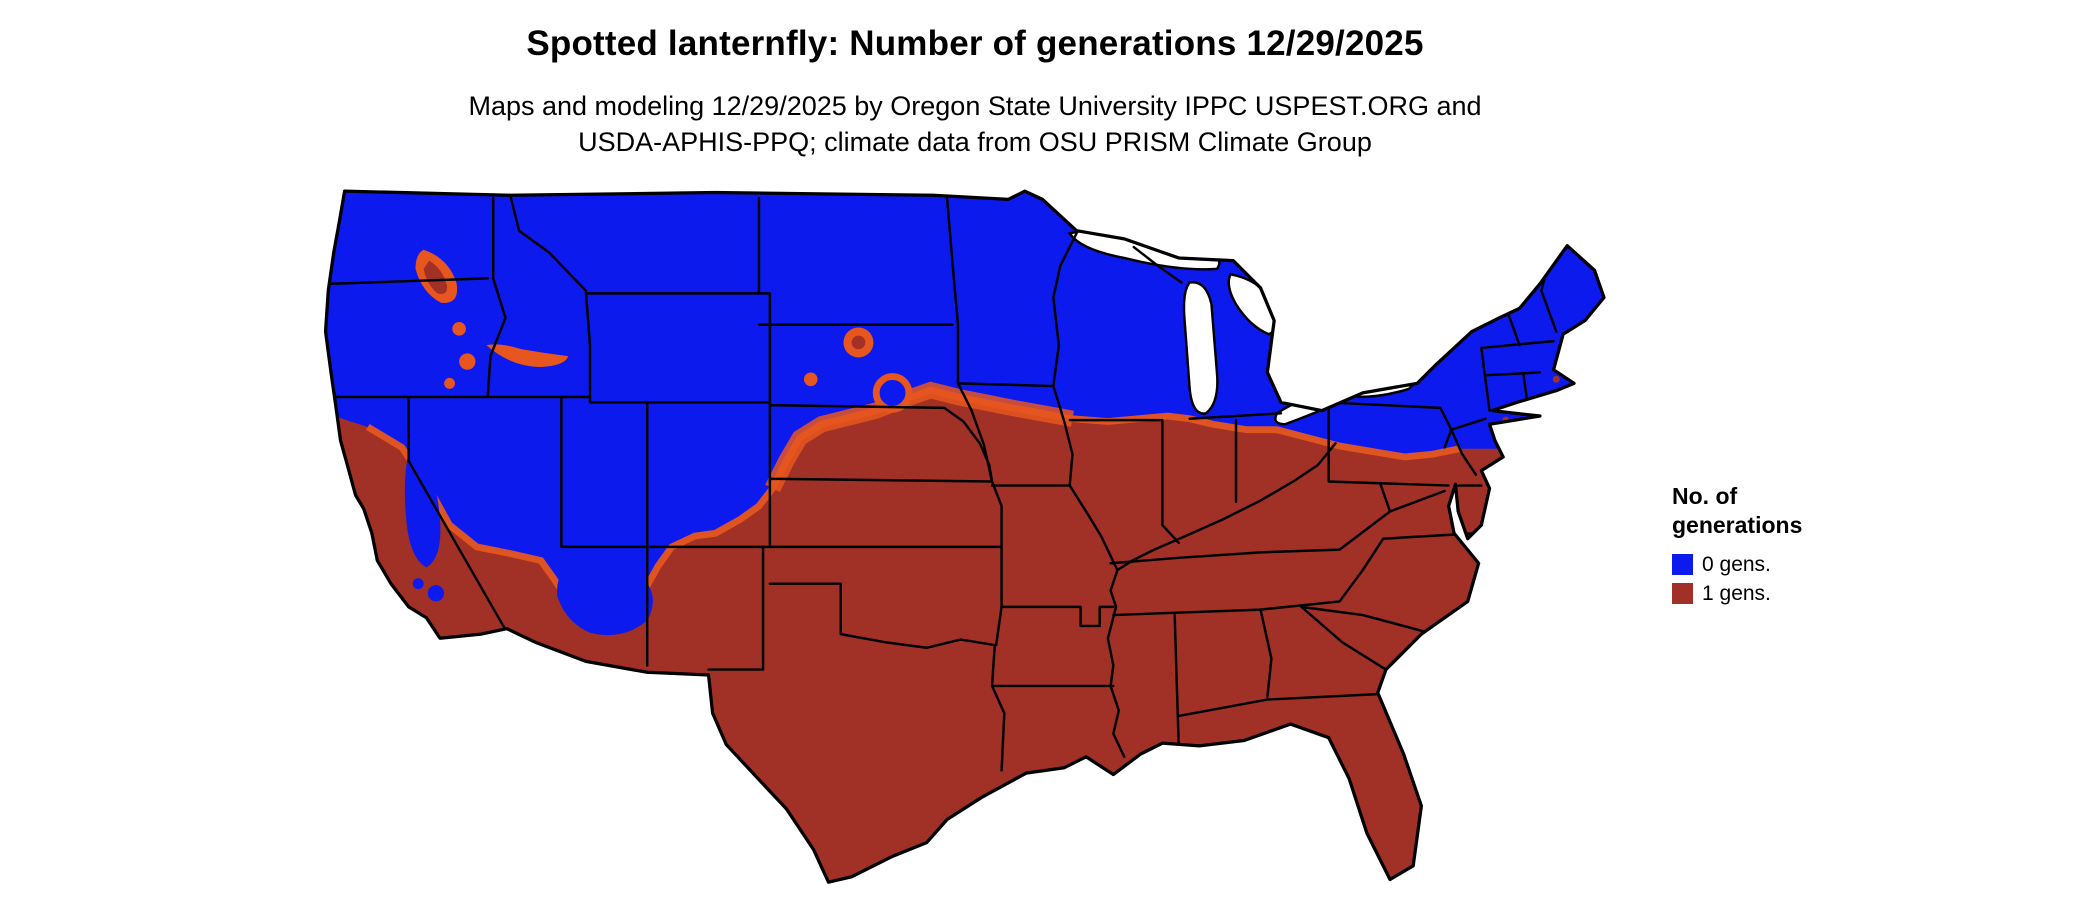  I want to click on south-dakota-patch-core, so click(858, 342).